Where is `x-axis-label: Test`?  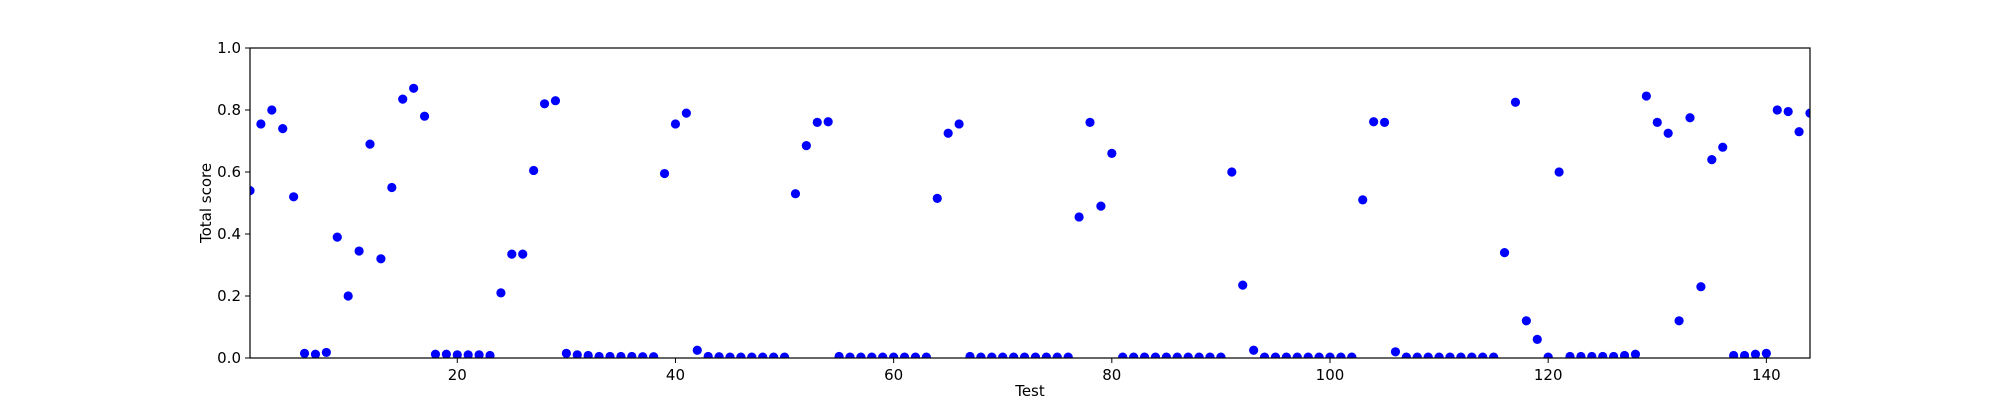 x-axis-label: Test is located at coordinates (1029, 391).